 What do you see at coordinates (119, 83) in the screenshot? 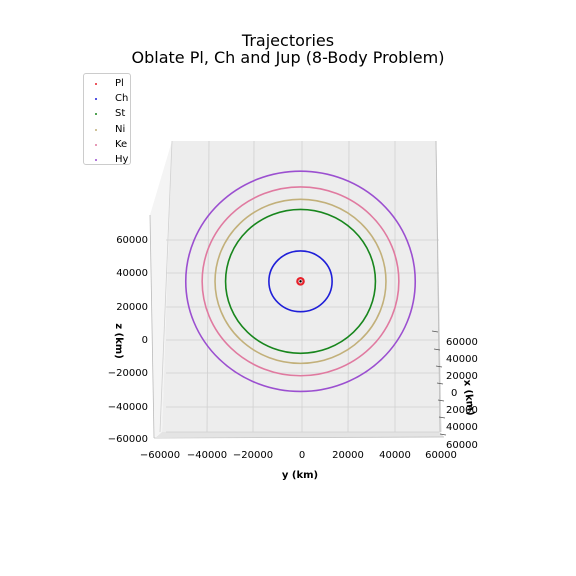
I see `legend-label: Pl` at bounding box center [119, 83].